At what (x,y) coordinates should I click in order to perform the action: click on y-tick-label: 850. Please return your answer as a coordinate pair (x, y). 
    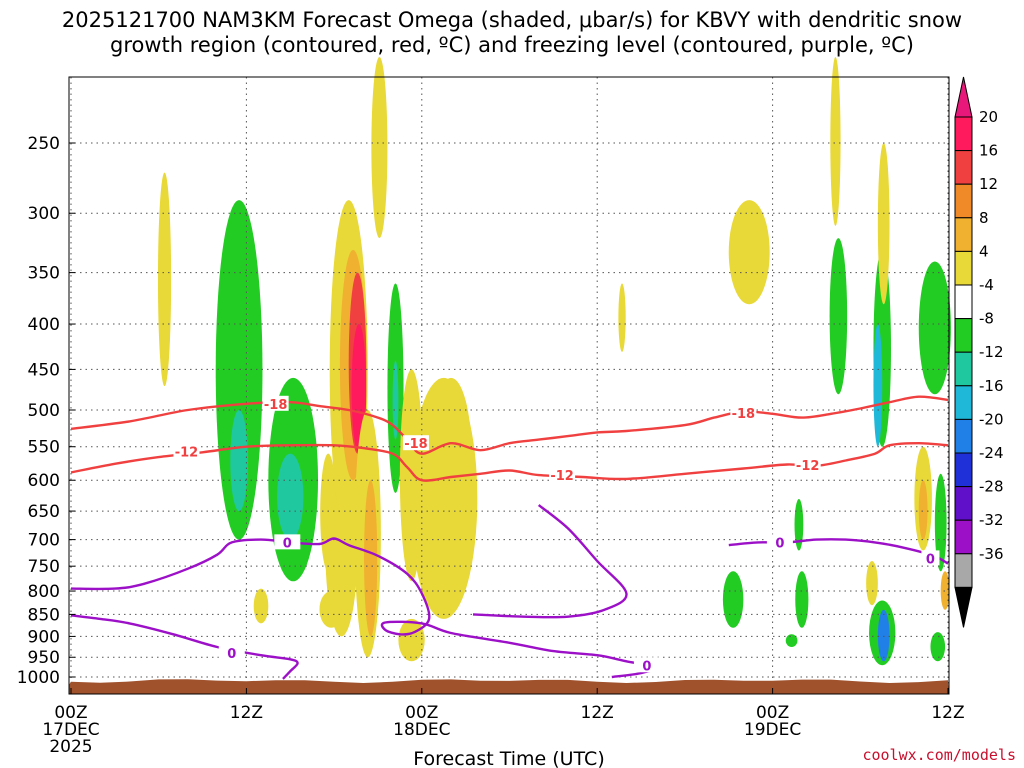
    Looking at the image, I should click on (44, 615).